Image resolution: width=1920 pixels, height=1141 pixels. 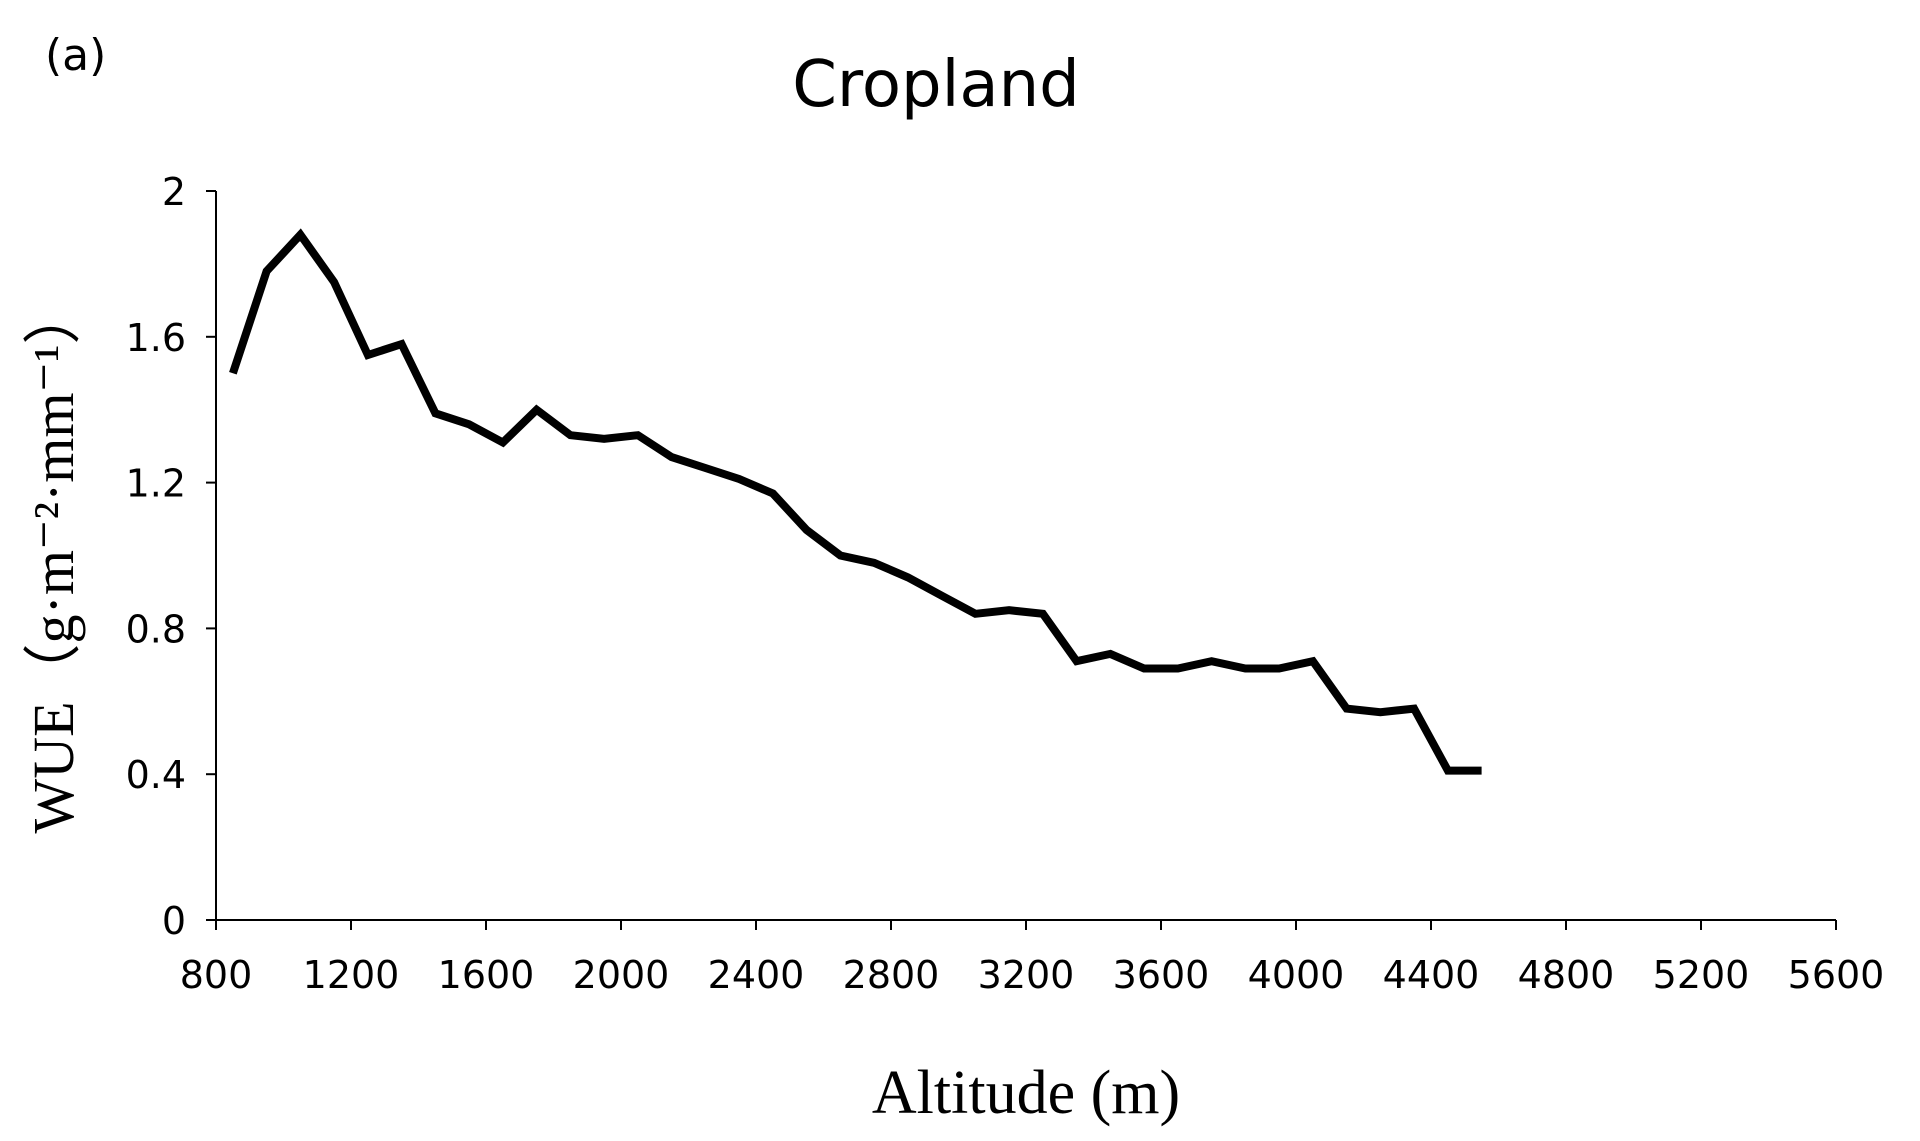 What do you see at coordinates (216, 975) in the screenshot?
I see `x-tick-label: 800` at bounding box center [216, 975].